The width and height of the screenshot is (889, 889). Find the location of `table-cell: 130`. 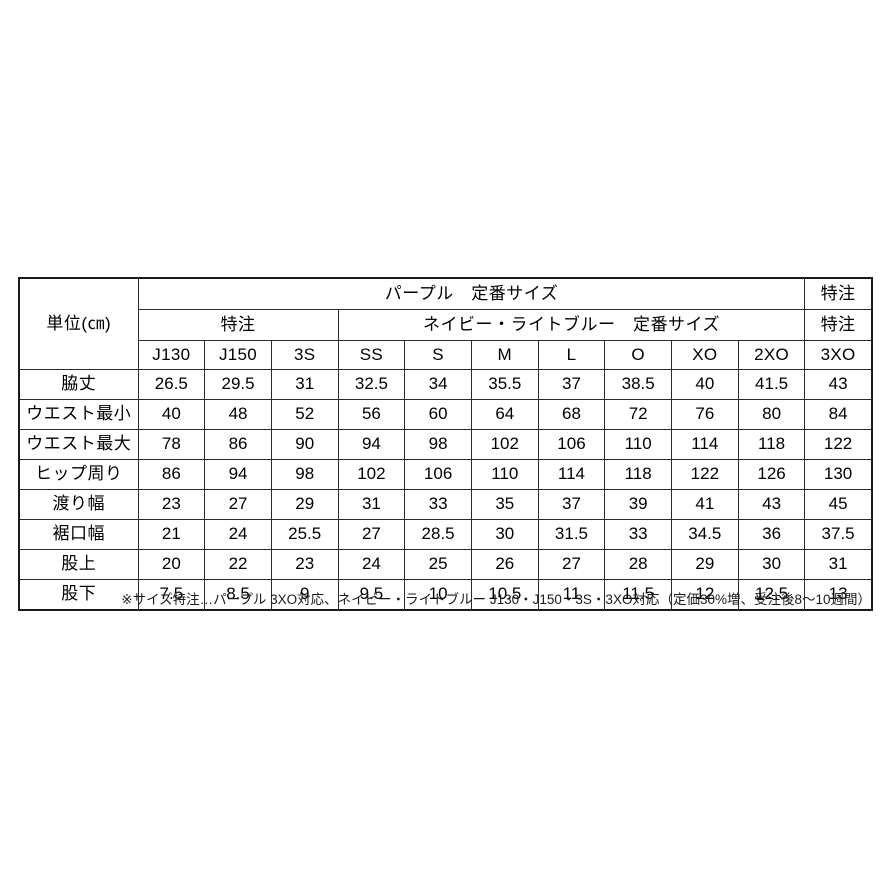

table-cell: 130 is located at coordinates (838, 474).